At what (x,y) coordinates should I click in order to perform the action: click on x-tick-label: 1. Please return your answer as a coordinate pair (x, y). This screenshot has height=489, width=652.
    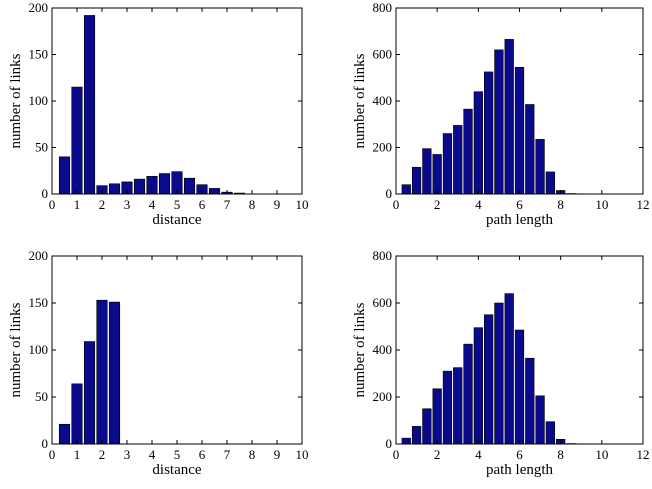
    Looking at the image, I should click on (77, 204).